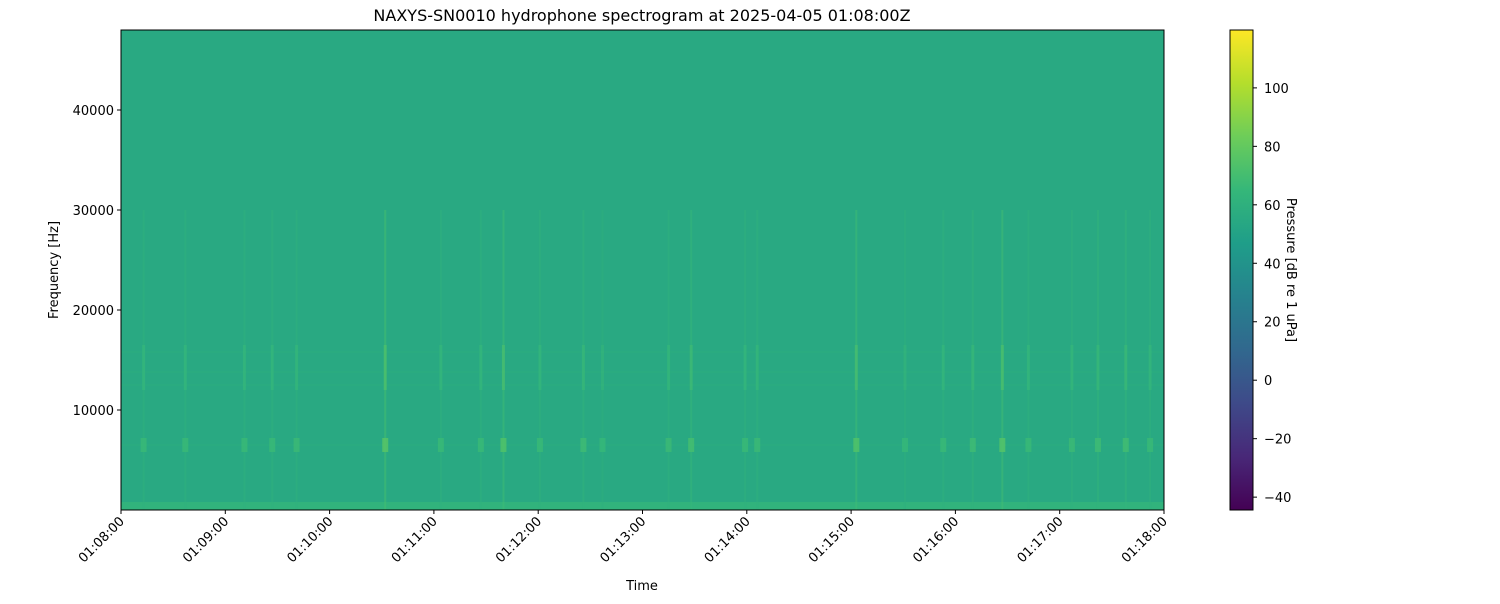  Describe the element at coordinates (1277, 440) in the screenshot. I see `colorbar-tick-label: −20` at that location.